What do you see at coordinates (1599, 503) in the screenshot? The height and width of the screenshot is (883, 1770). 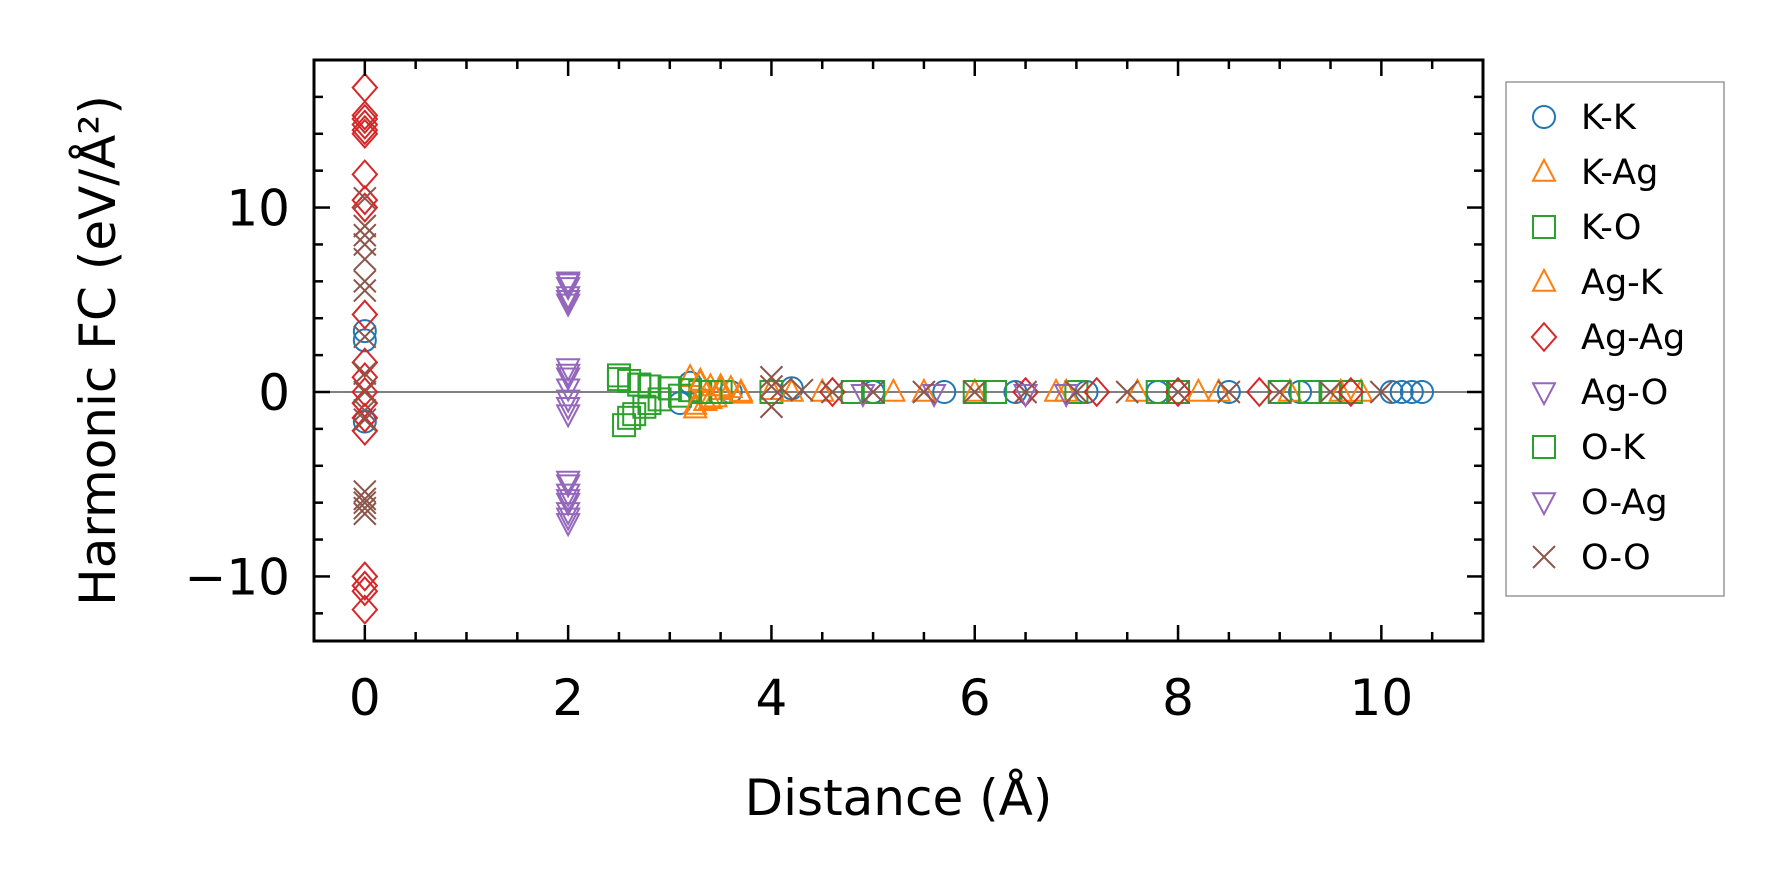 I see `legend-item: O-Ag` at bounding box center [1599, 503].